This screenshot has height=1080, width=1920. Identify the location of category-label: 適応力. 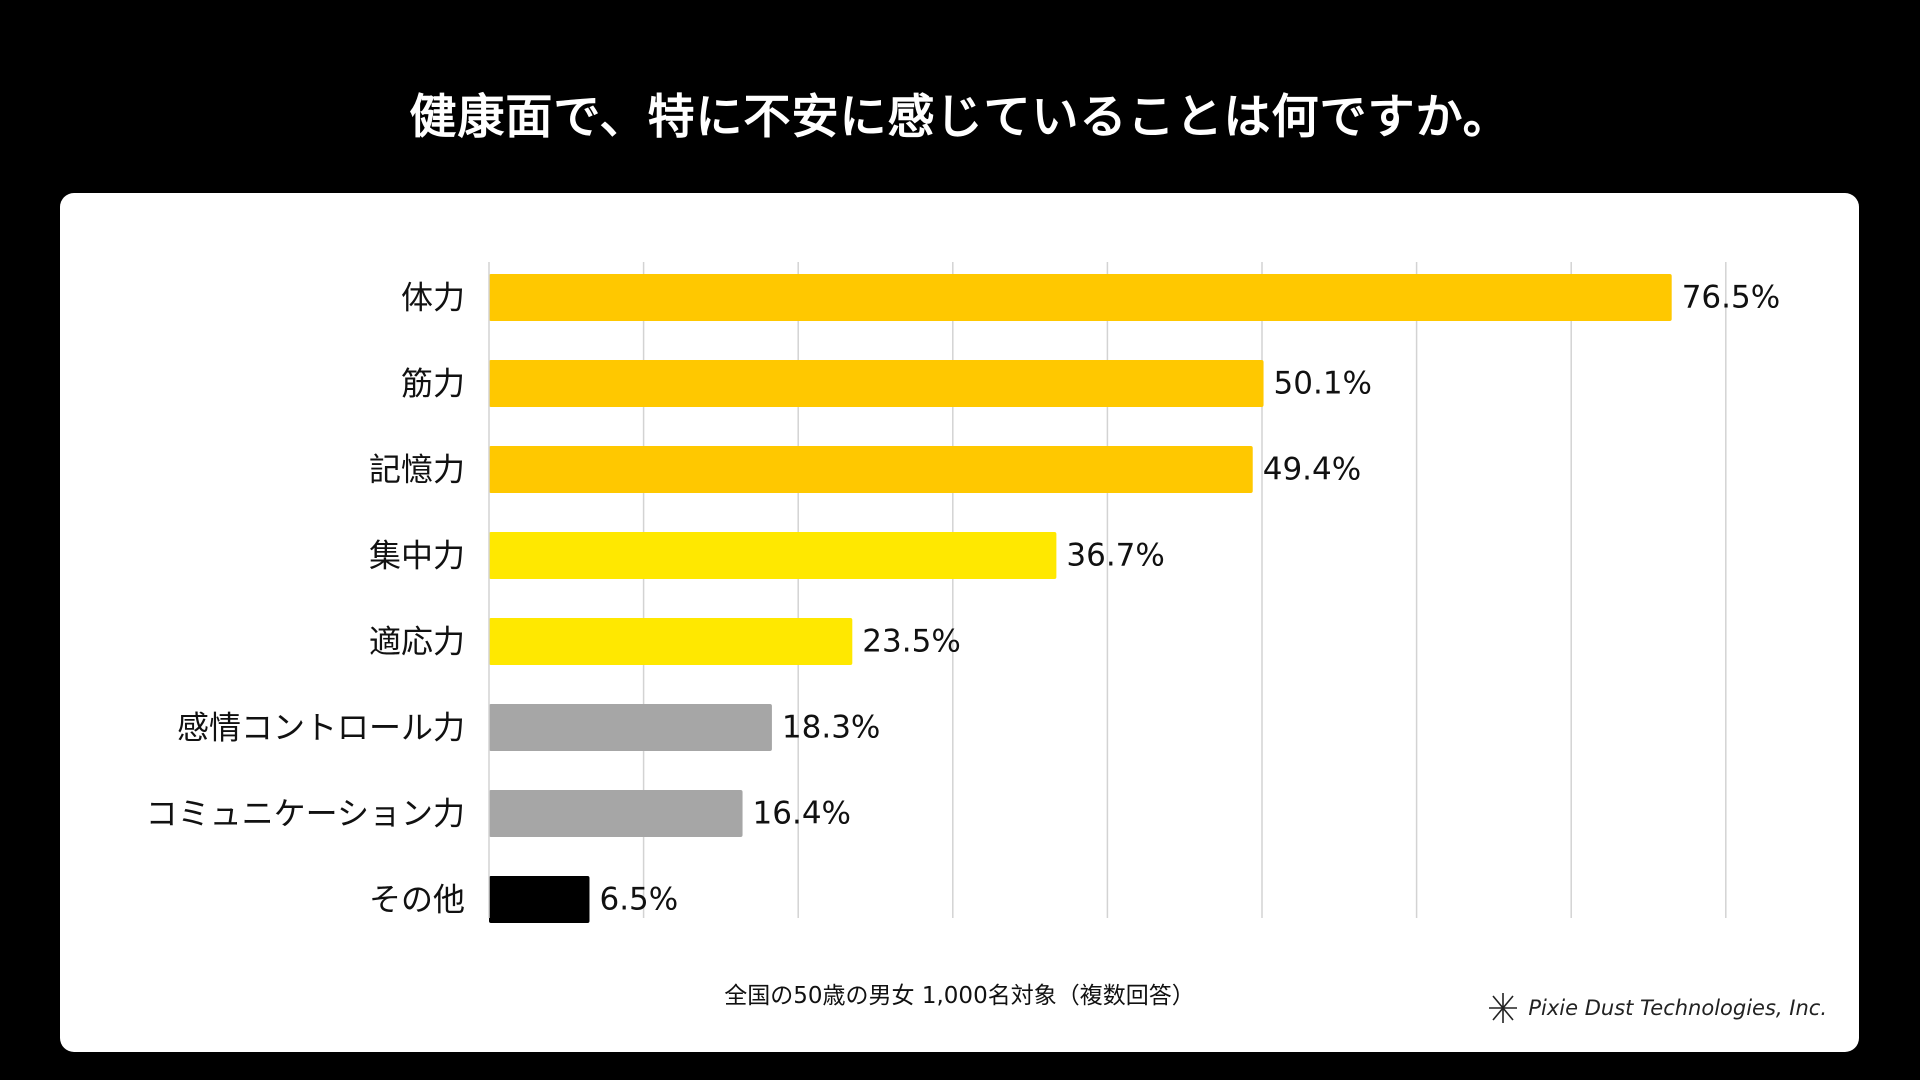
(417, 642).